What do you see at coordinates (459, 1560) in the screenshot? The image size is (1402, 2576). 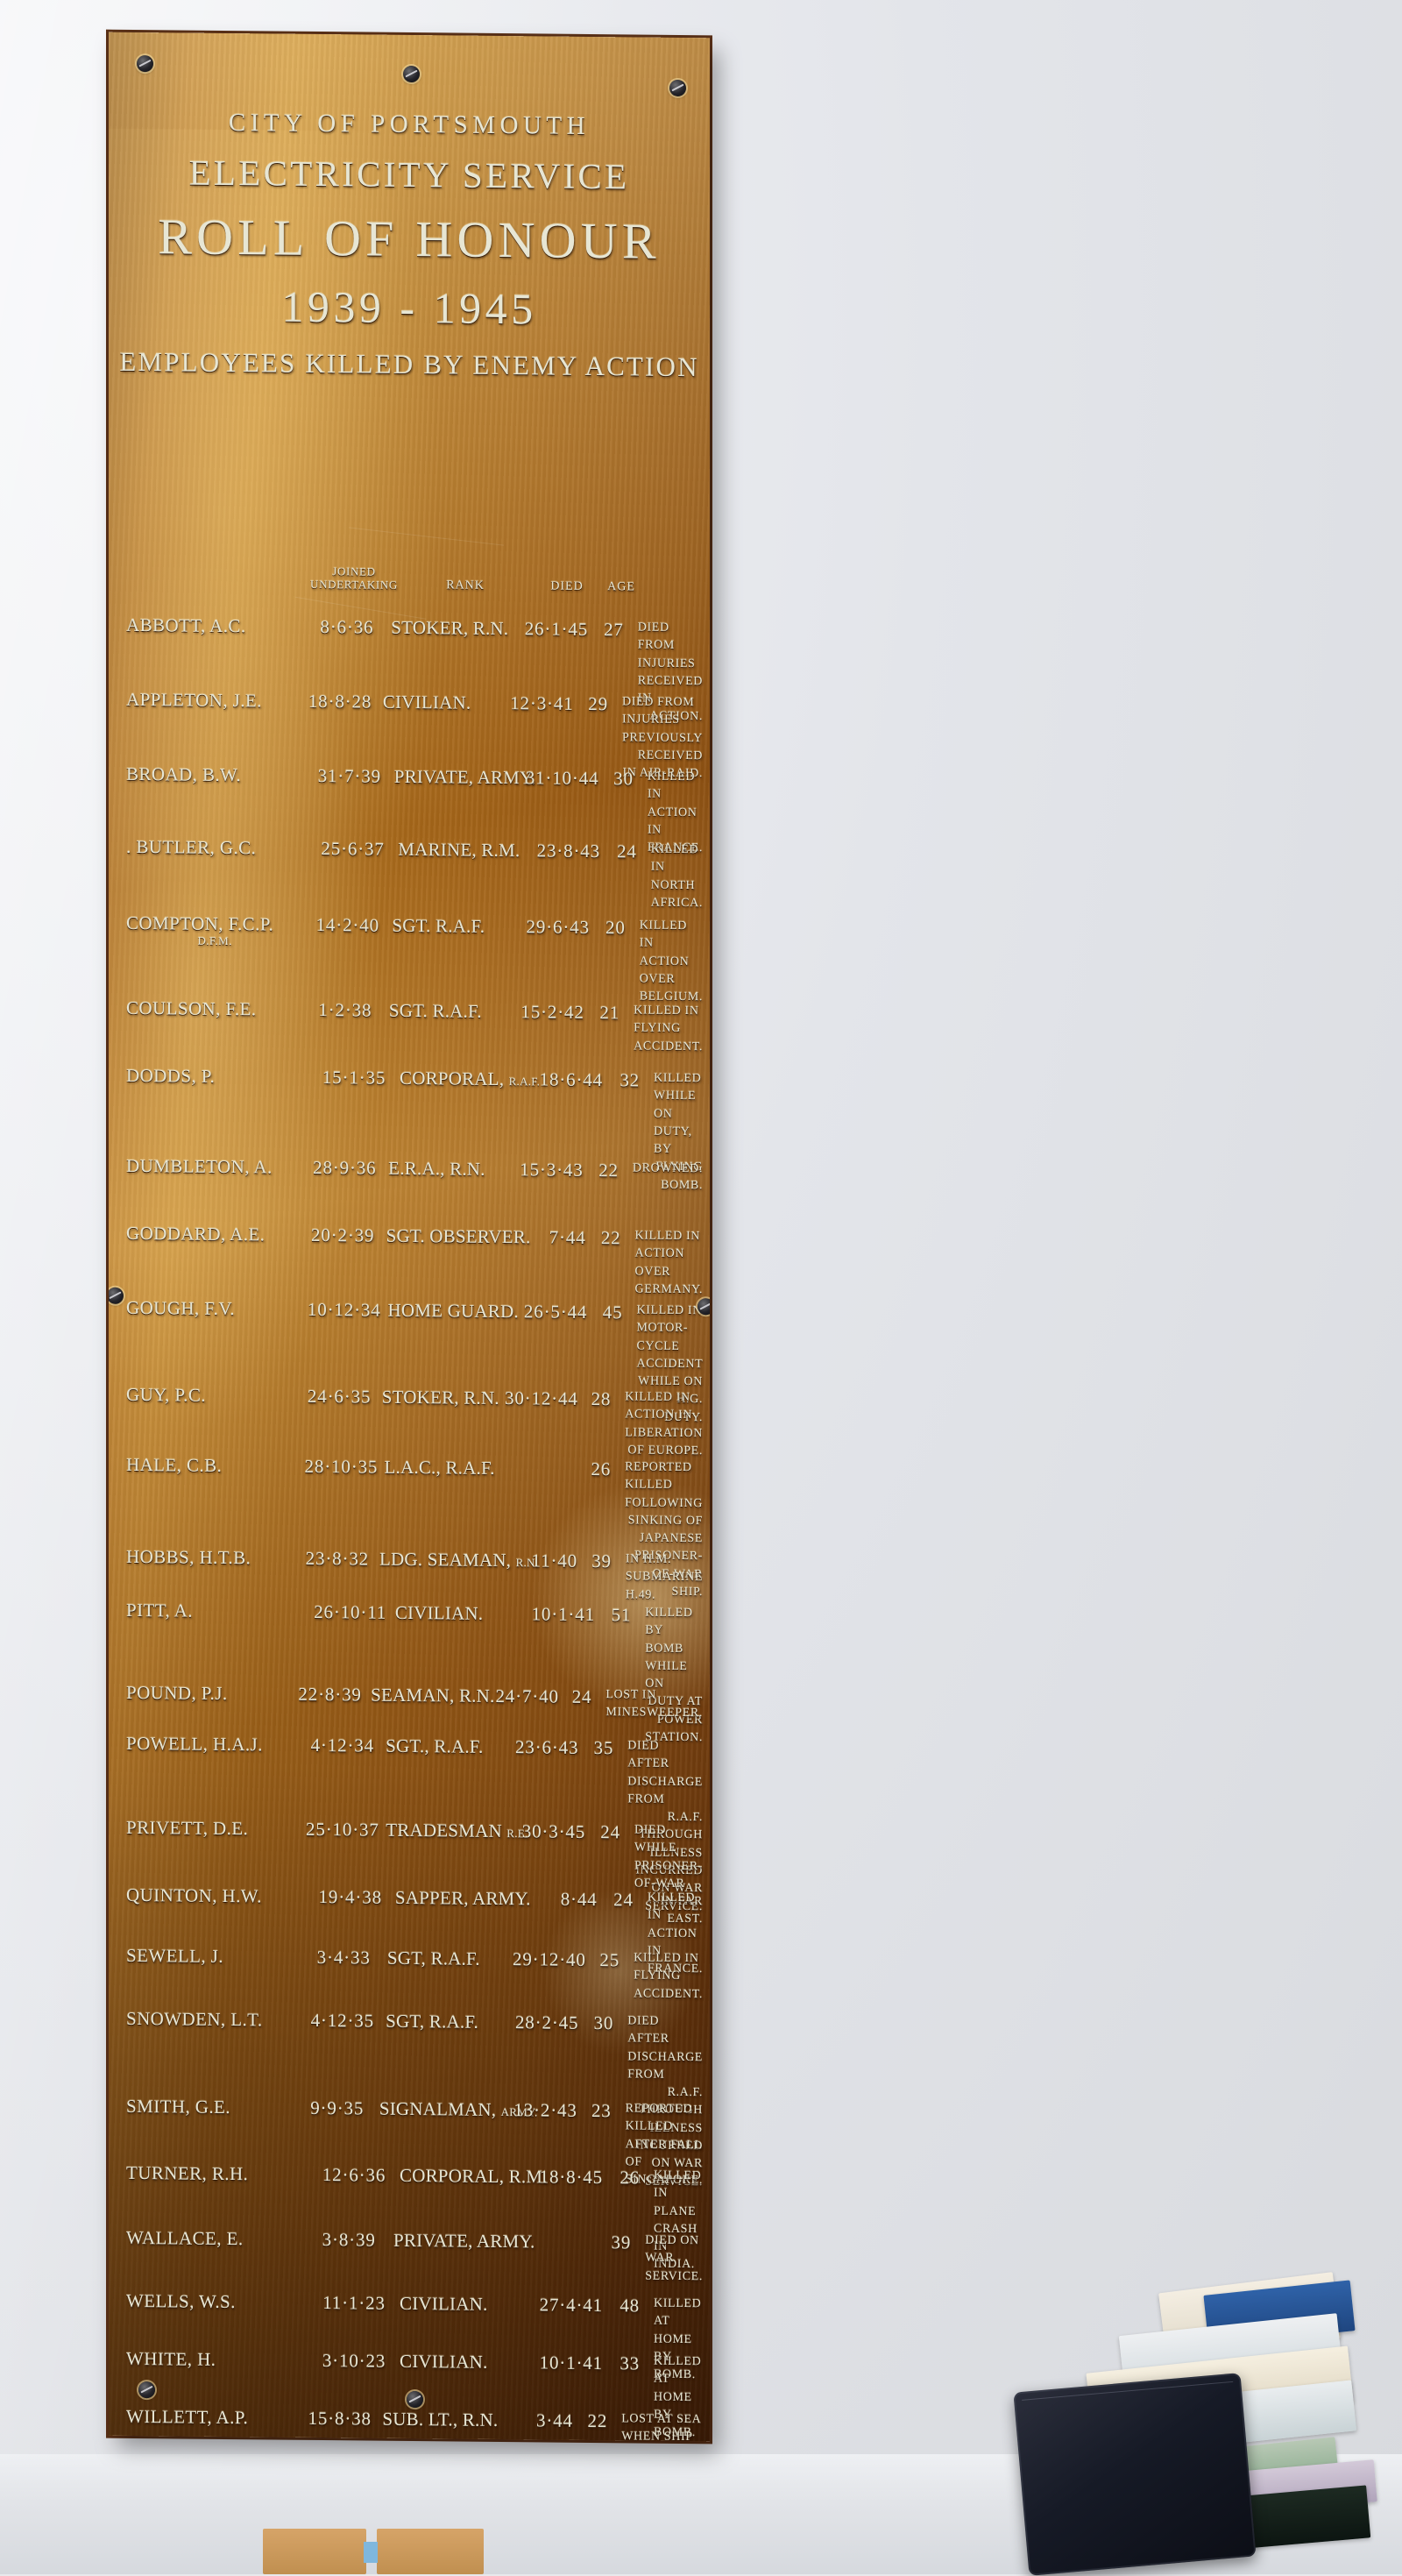 I see `entry-rank: LDG. SEAMAN, R.N.` at bounding box center [459, 1560].